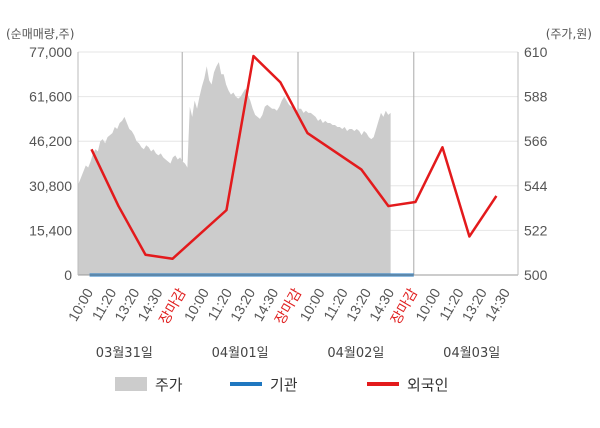 This screenshot has width=600, height=428. Describe the element at coordinates (240, 353) in the screenshot. I see `date-label: 04월01일` at that location.